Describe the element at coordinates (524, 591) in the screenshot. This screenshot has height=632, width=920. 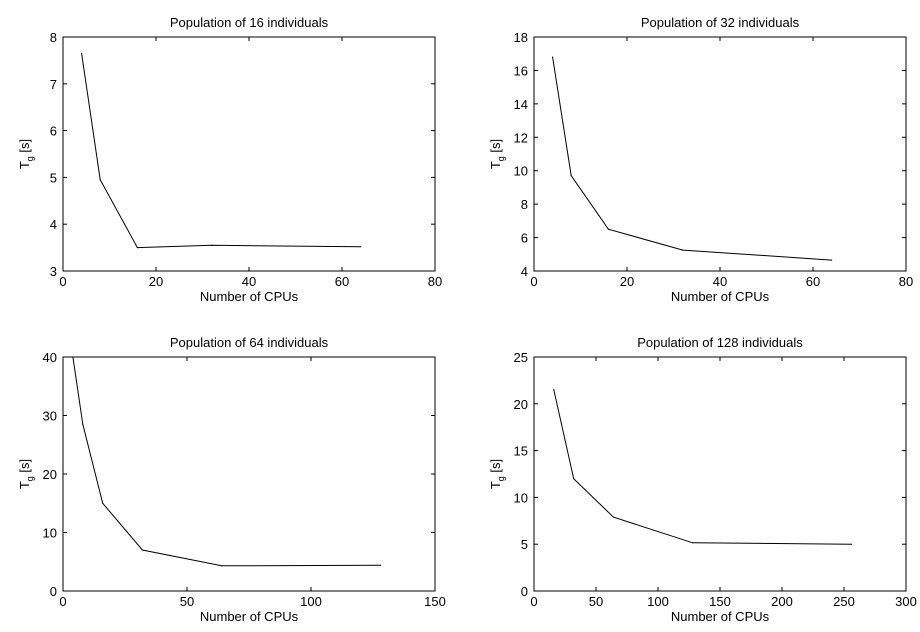
I see `y-tick-label: 0` at that location.